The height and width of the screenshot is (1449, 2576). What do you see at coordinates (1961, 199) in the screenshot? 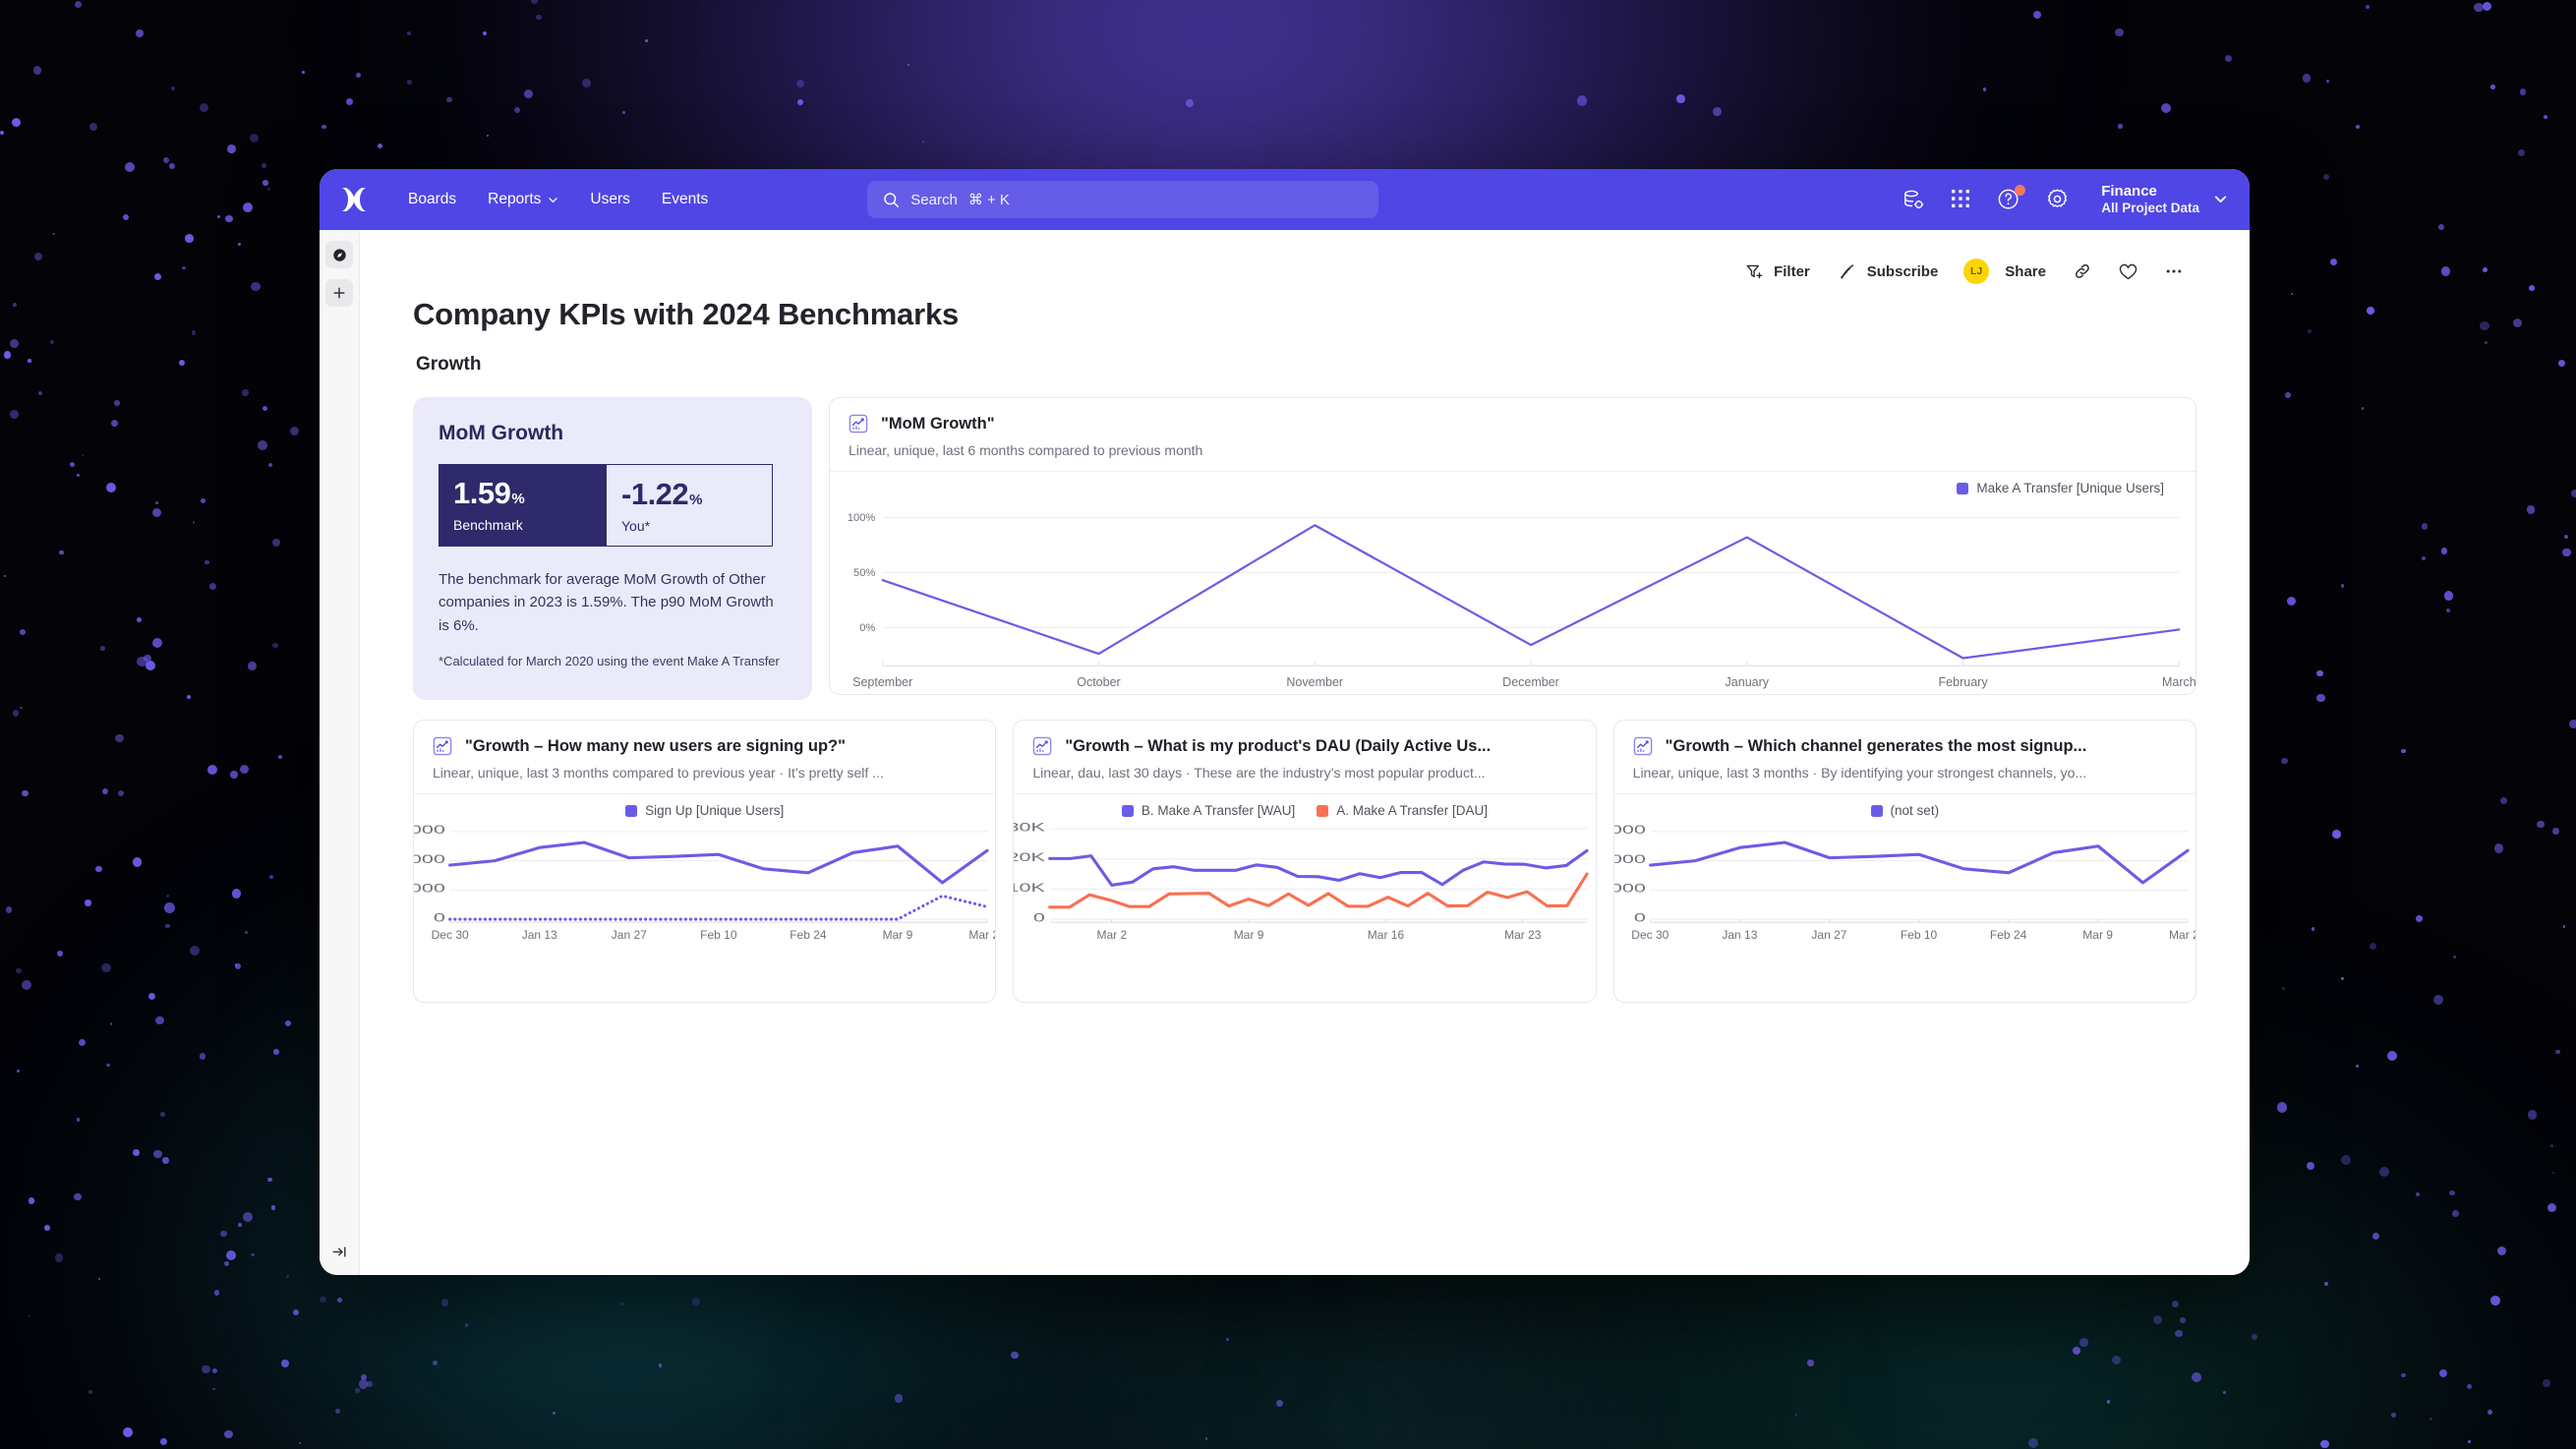
I see `apps-grid-icon` at bounding box center [1961, 199].